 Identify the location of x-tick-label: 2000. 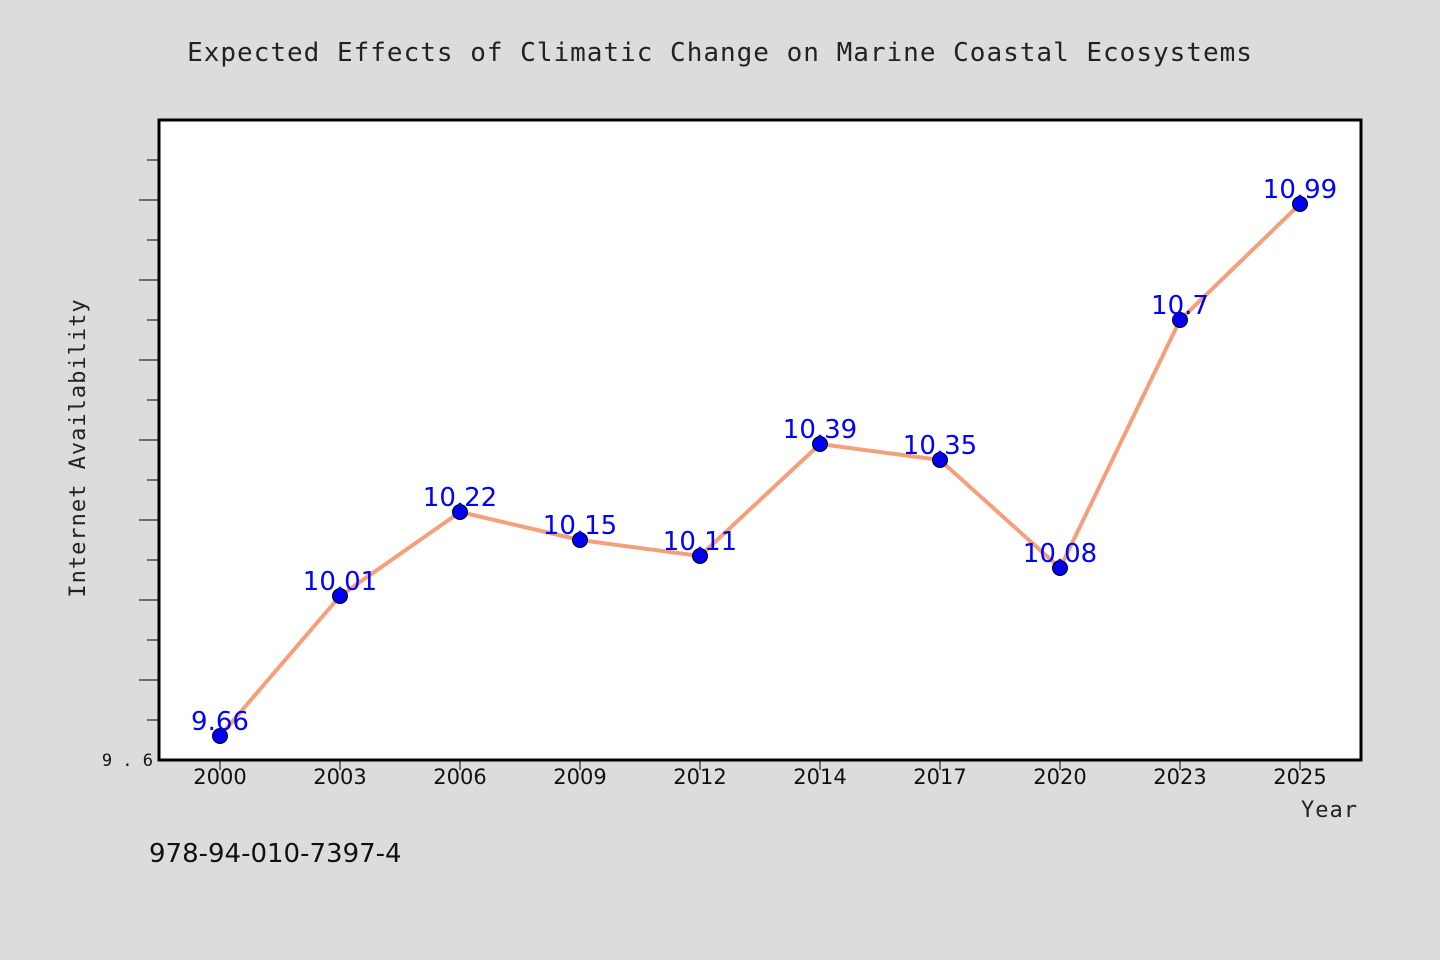
(219, 777).